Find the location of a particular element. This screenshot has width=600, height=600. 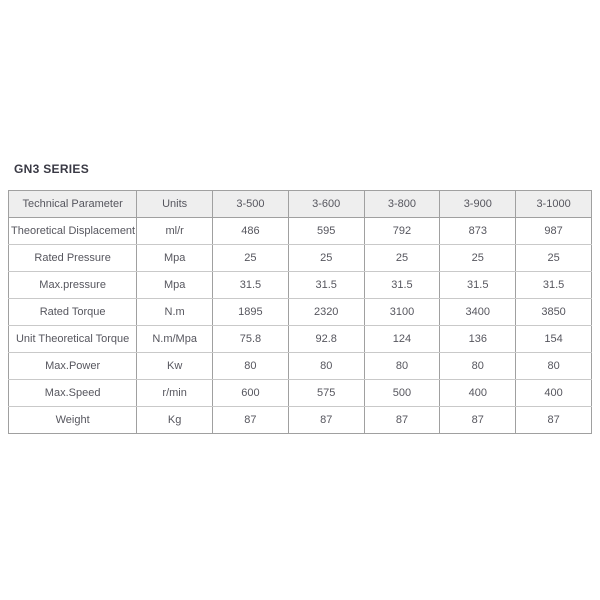

param-cell: Max.Power is located at coordinates (72, 366).